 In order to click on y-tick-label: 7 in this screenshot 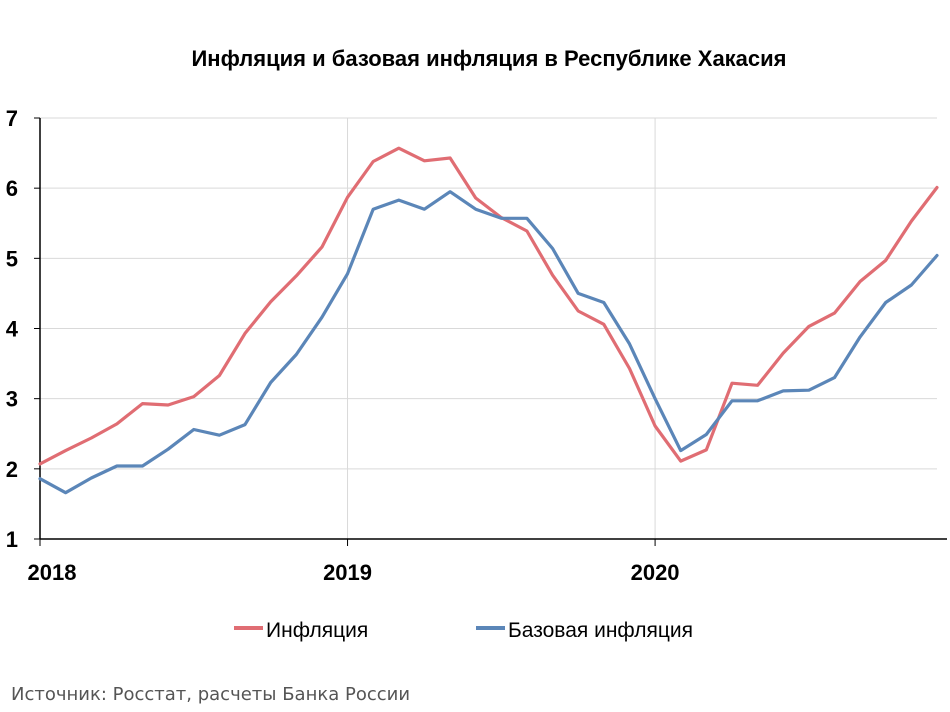, I will do `click(12, 118)`.